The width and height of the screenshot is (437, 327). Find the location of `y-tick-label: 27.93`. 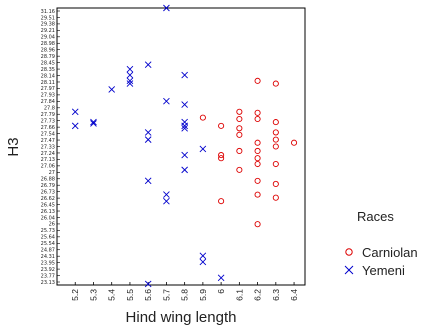

y-tick-label: 27.93 is located at coordinates (48, 96).